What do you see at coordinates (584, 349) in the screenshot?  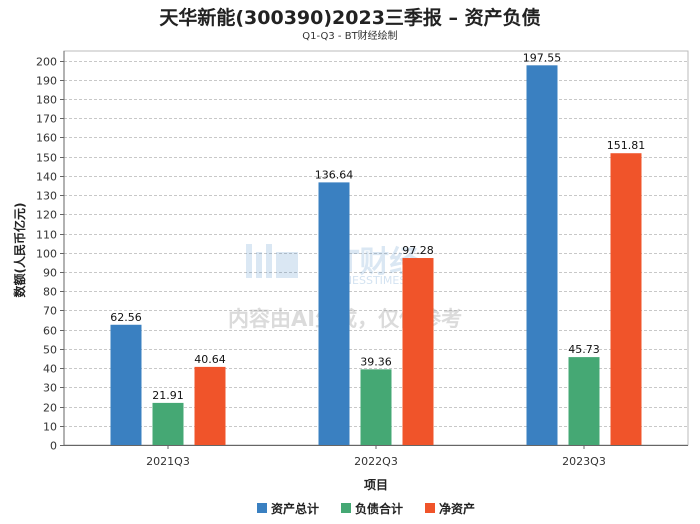 I see `bar-value-label: 45.73` at bounding box center [584, 349].